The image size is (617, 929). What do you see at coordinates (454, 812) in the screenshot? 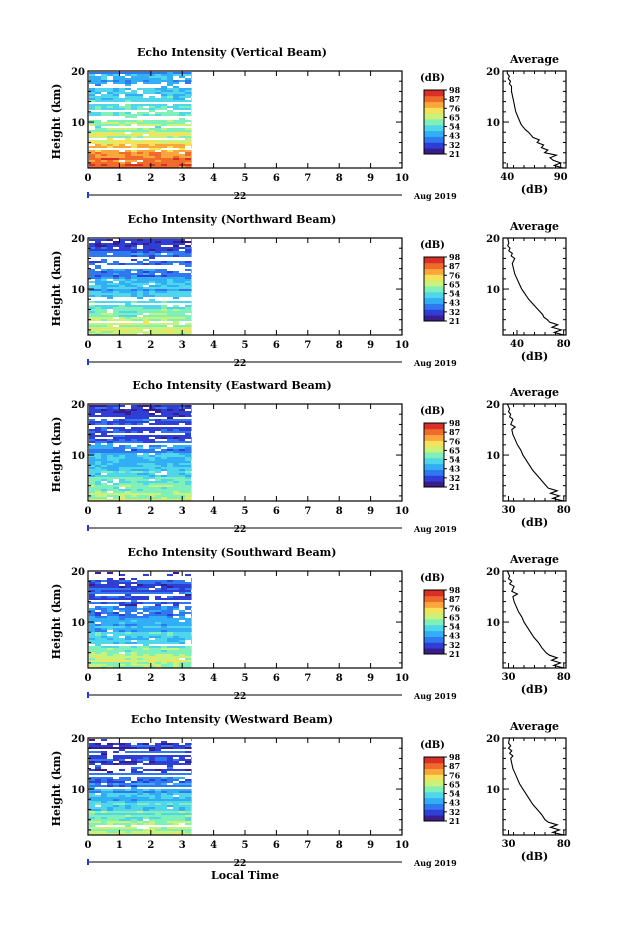
I see `colorbar-tick-label: 32` at bounding box center [454, 812].